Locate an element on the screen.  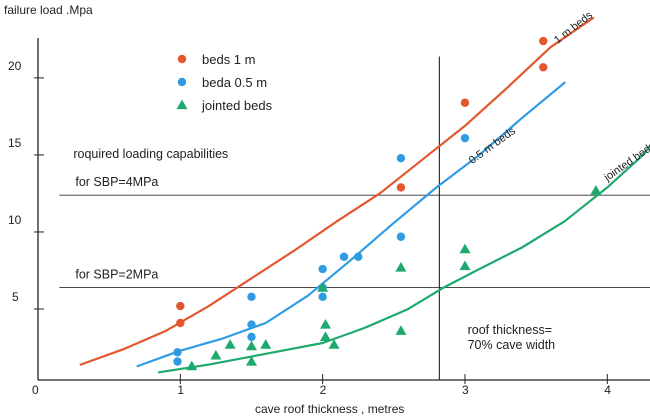
legend-marker-beds-1-m is located at coordinates (182, 59).